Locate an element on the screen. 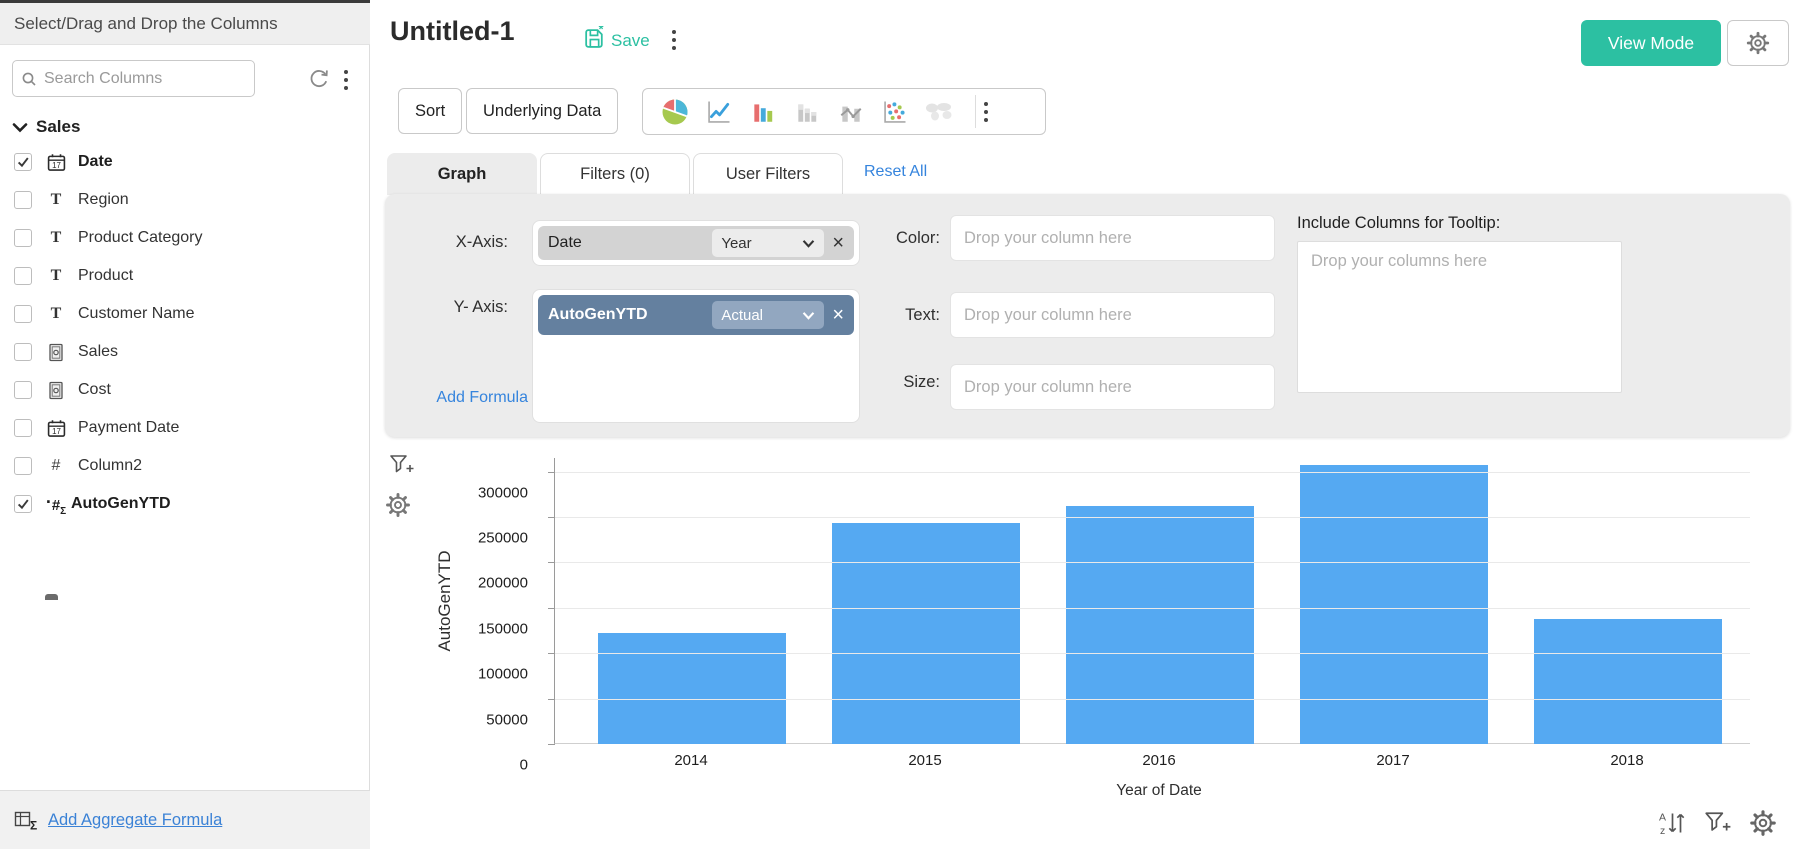 This screenshot has width=1803, height=849. column-item-payment-date: 17 Payment Date is located at coordinates (185, 428).